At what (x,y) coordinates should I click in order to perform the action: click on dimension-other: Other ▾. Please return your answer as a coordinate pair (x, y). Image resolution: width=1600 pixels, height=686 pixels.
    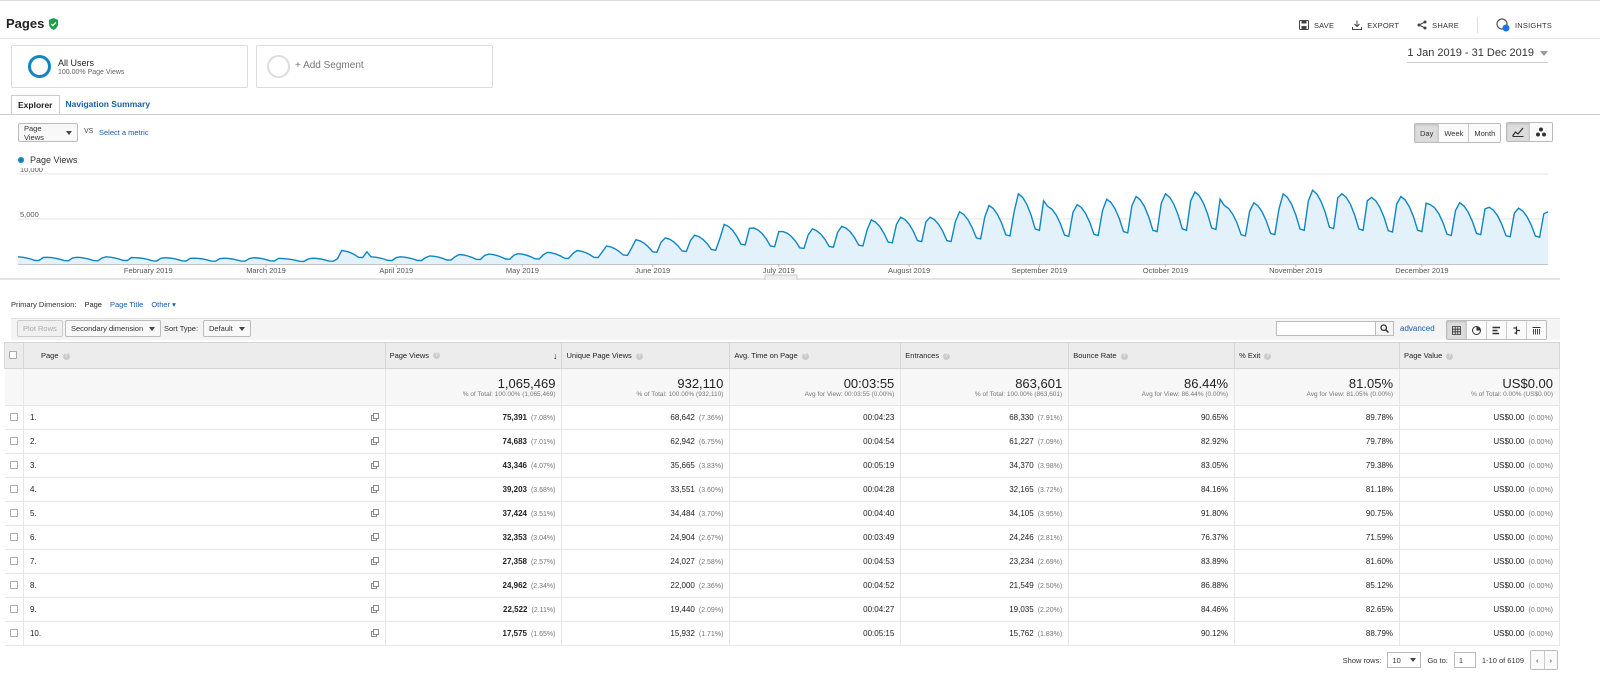
    Looking at the image, I should click on (163, 304).